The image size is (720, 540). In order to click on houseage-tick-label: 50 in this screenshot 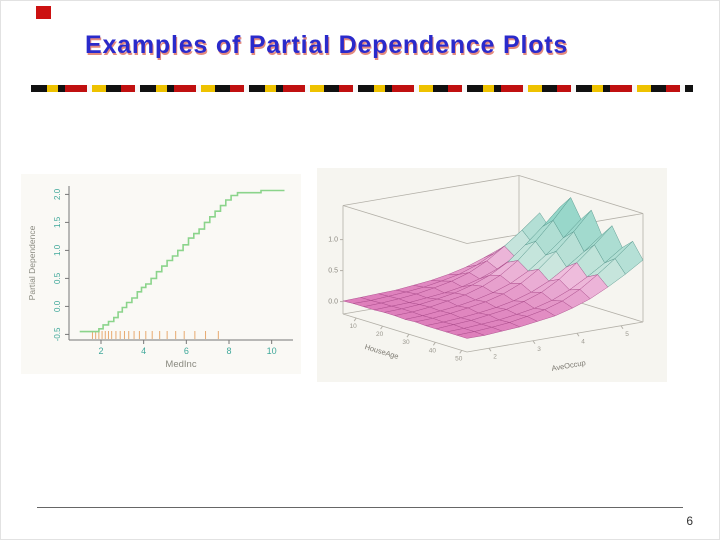, I will do `click(459, 358)`.